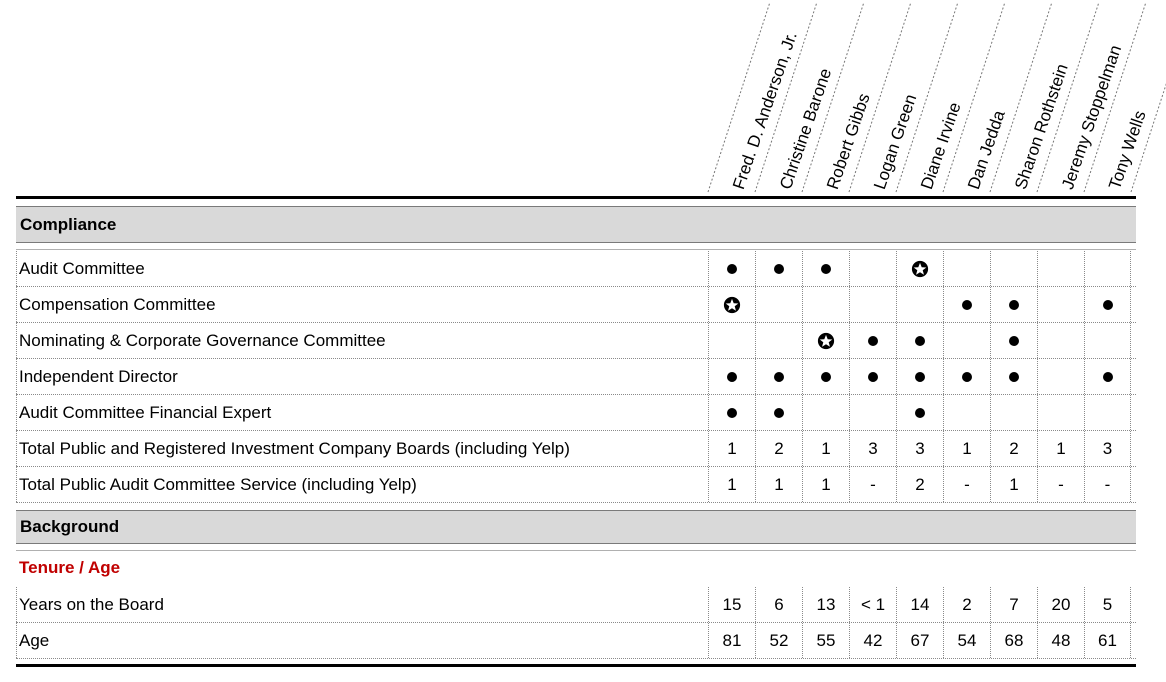 The height and width of the screenshot is (682, 1166). I want to click on compliance-title: Compliance, so click(68, 224).